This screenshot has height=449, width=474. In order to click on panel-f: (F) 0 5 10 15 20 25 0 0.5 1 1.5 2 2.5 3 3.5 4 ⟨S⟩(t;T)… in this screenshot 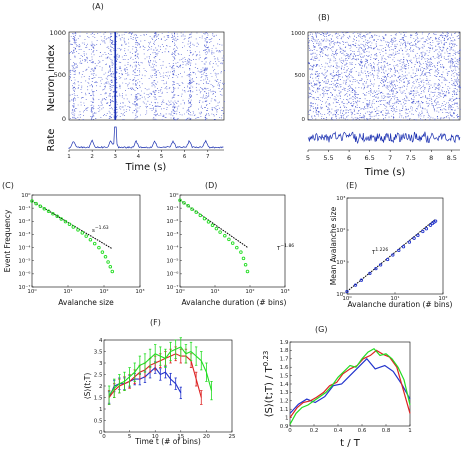, I will do `click(159, 382)`.